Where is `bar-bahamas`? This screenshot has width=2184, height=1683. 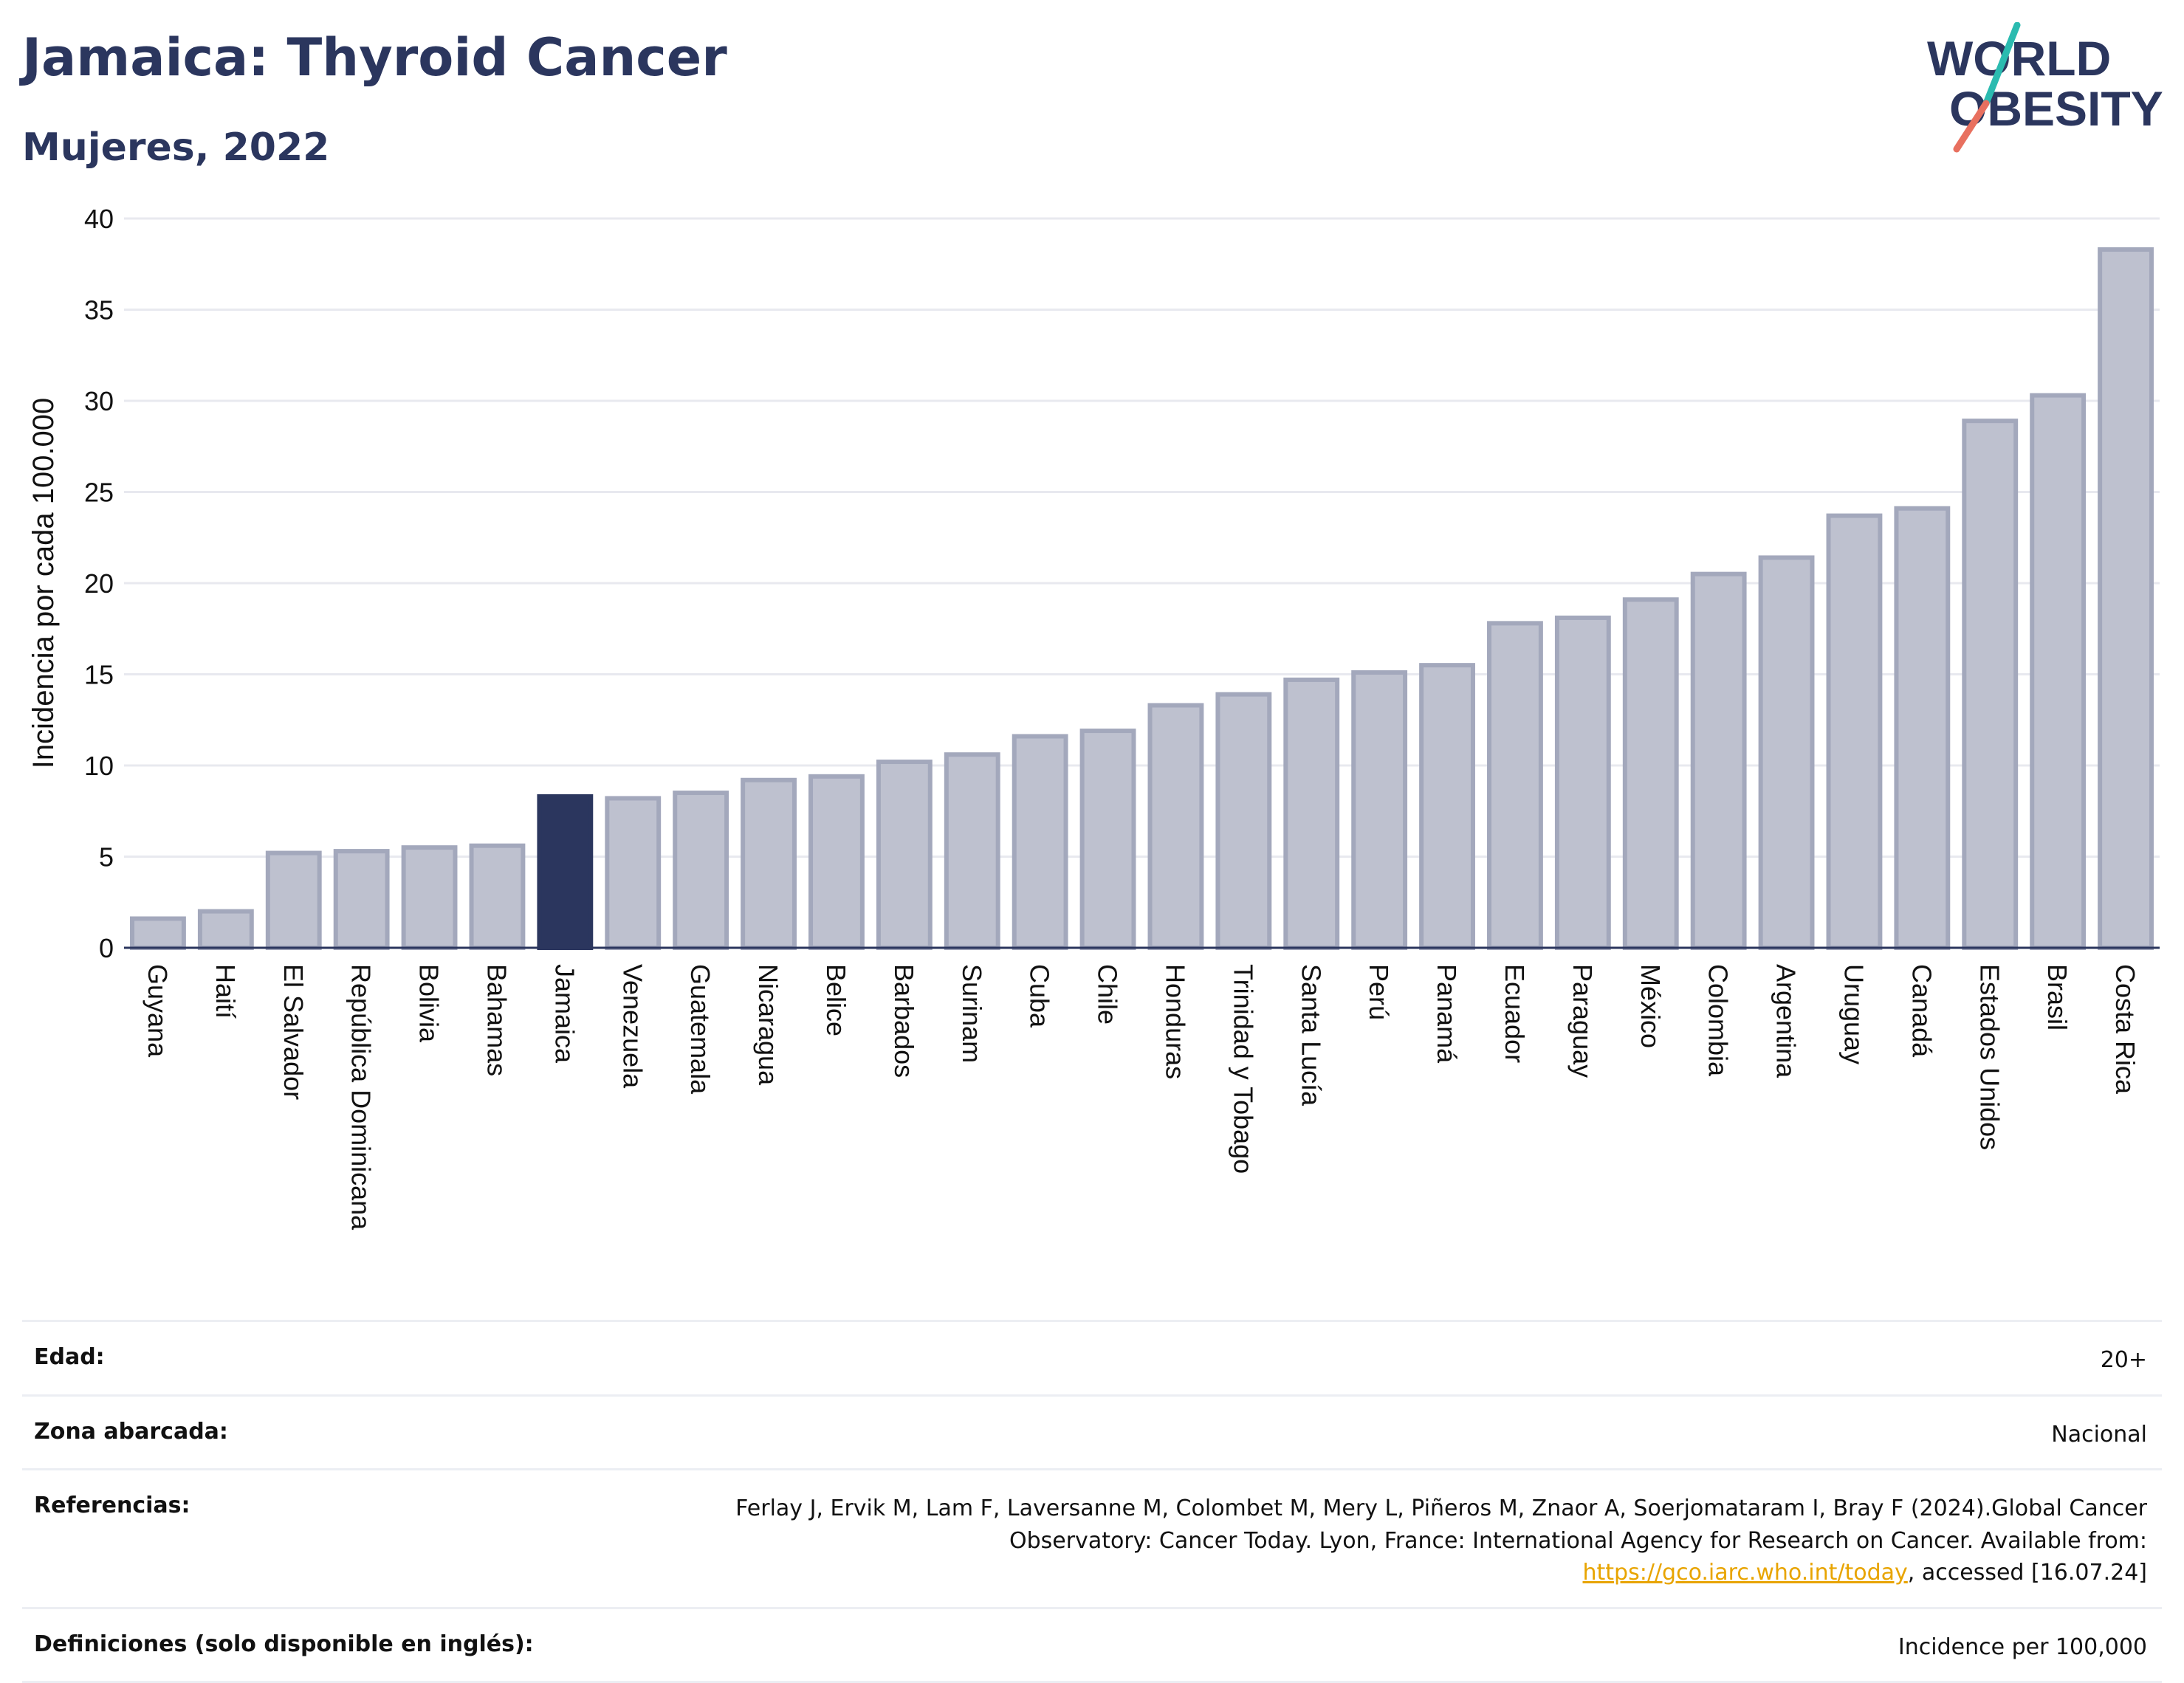
bar-bahamas is located at coordinates (498, 897).